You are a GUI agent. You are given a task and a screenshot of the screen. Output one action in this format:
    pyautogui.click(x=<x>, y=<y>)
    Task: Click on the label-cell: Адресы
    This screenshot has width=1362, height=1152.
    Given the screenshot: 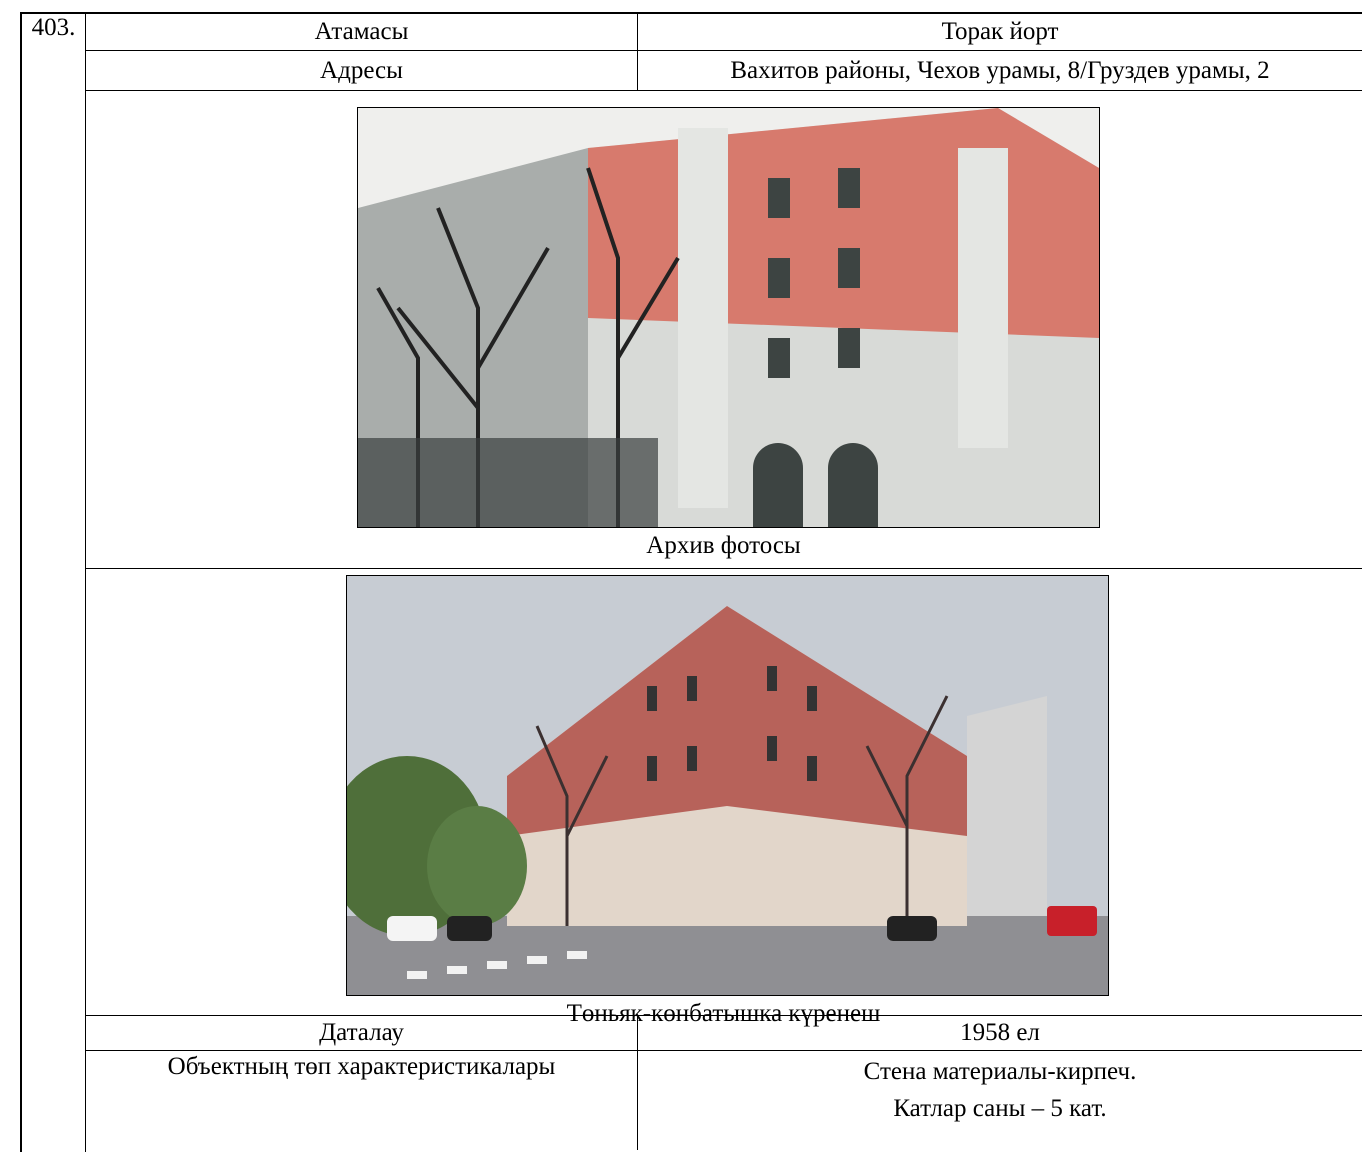 What is the action you would take?
    pyautogui.click(x=361, y=70)
    